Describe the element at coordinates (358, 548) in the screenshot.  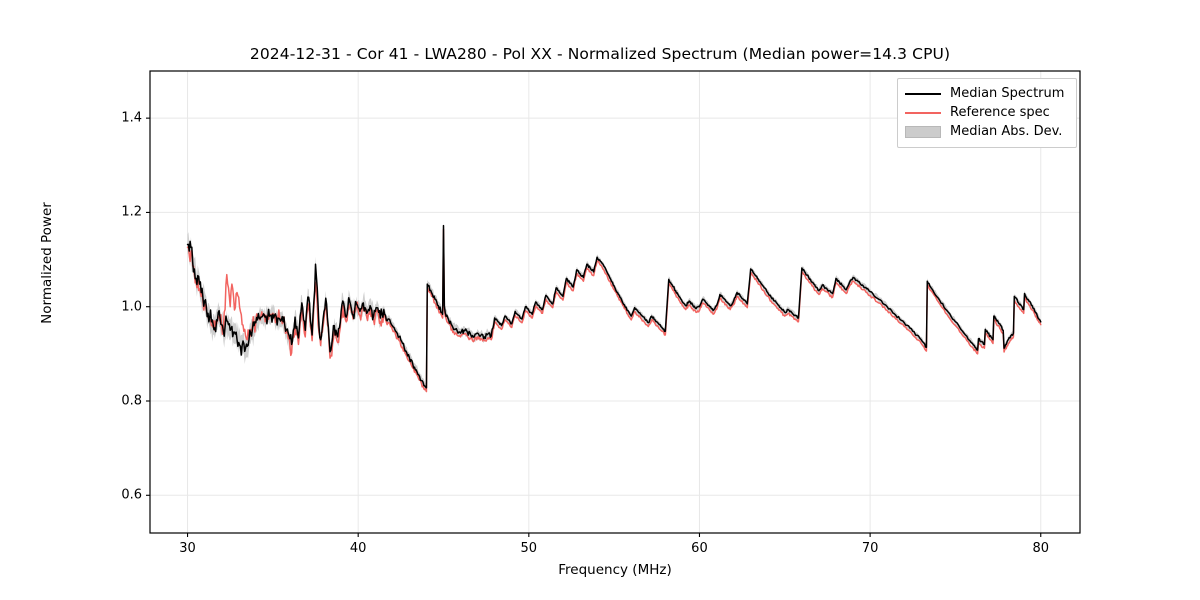
I see `x-tick-label: 40` at that location.